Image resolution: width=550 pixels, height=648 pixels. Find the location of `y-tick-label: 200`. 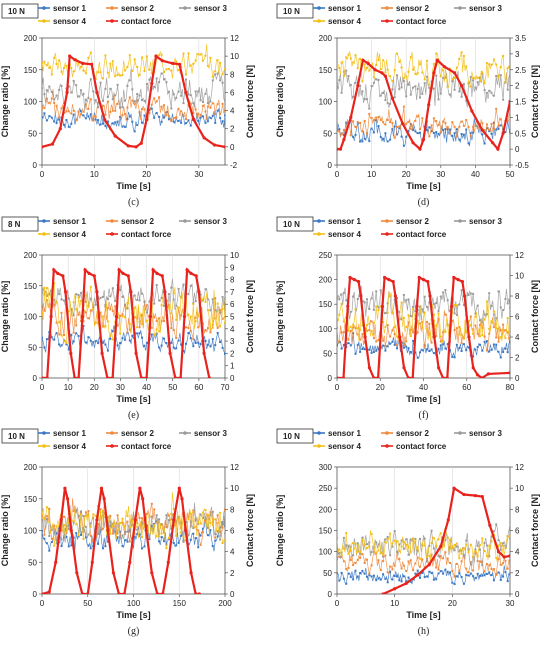

y-tick-label: 200 is located at coordinates (326, 38).